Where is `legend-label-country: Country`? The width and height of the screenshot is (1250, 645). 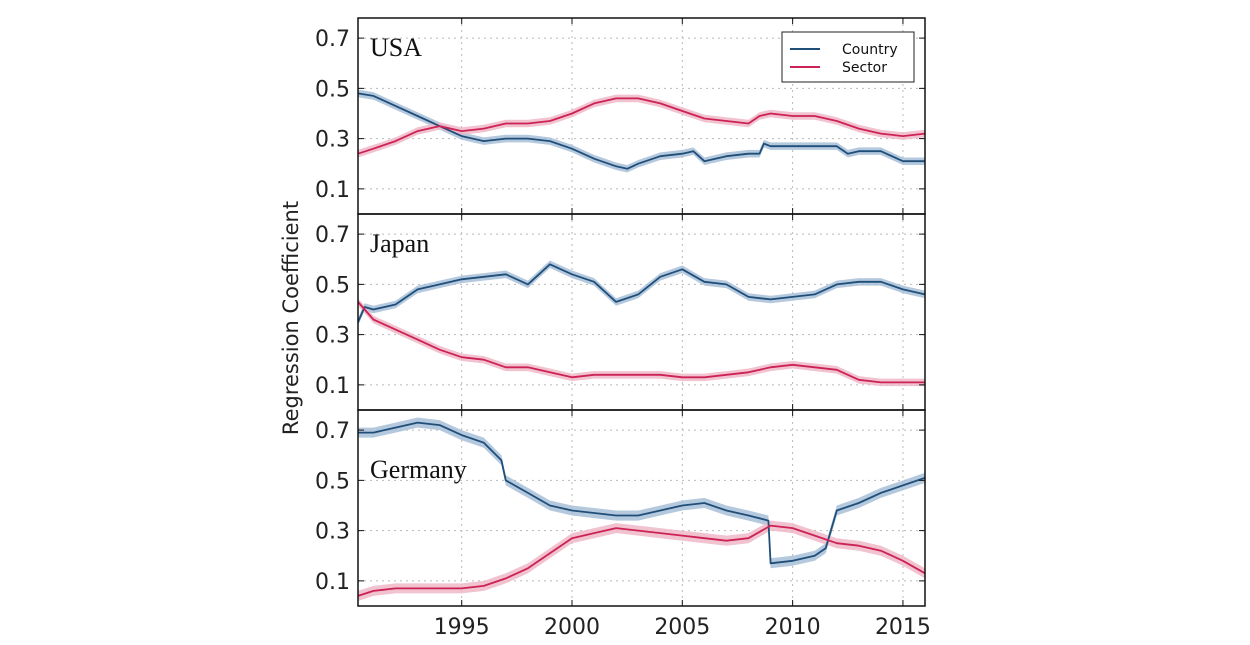 legend-label-country: Country is located at coordinates (870, 50).